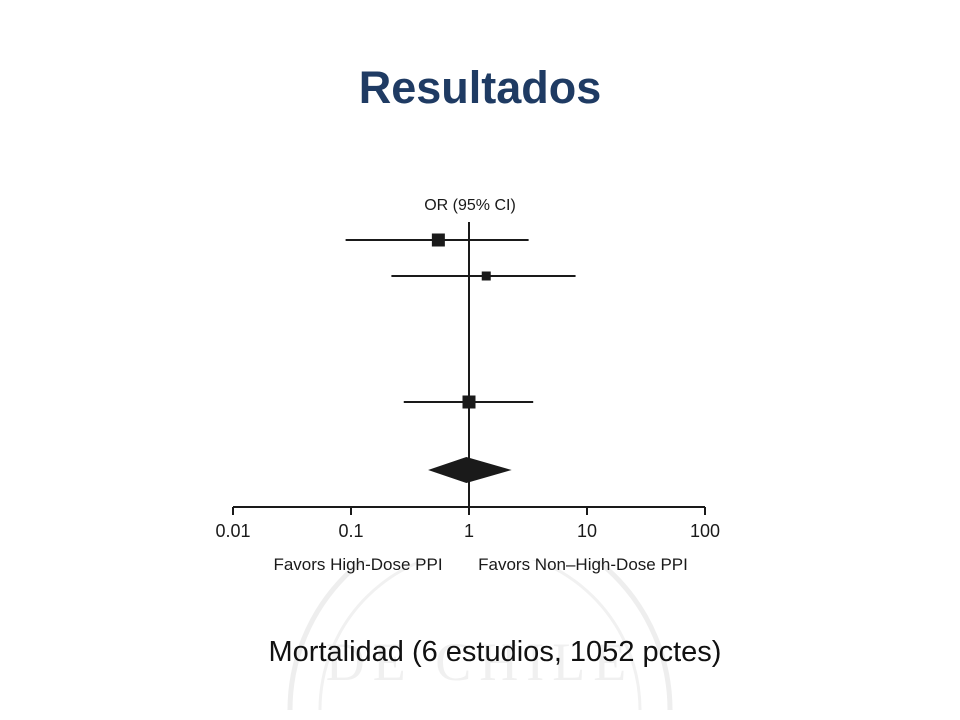 Image resolution: width=960 pixels, height=720 pixels. What do you see at coordinates (350, 531) in the screenshot?
I see `x-tick-label: 0.1` at bounding box center [350, 531].